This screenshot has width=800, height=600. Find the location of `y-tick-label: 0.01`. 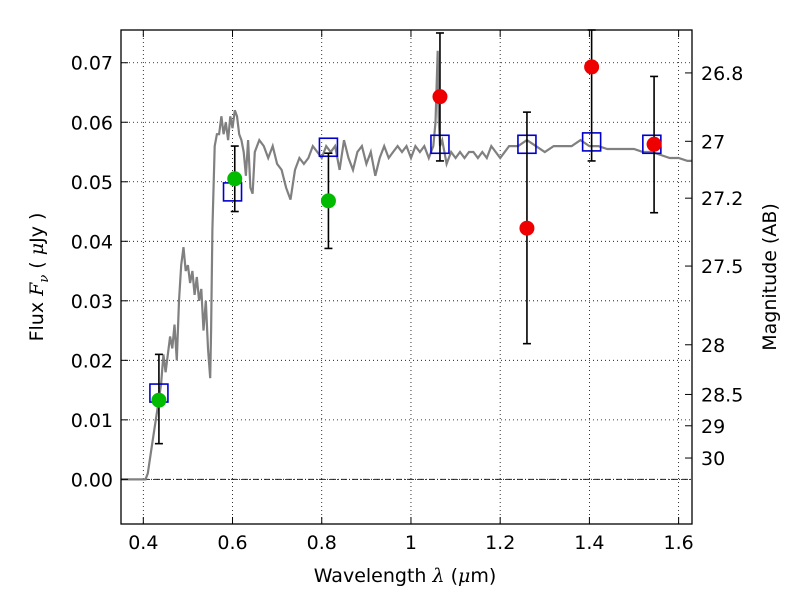

y-tick-label: 0.01 is located at coordinates (92, 421).